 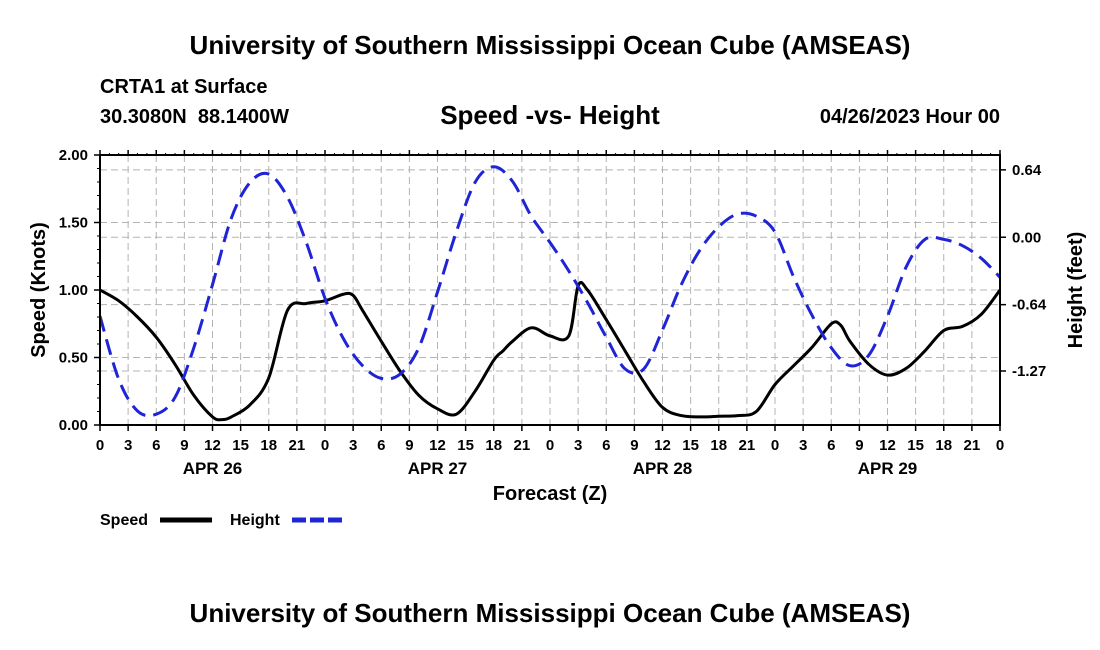 What do you see at coordinates (73, 223) in the screenshot?
I see `y-tick-label: 1.50` at bounding box center [73, 223].